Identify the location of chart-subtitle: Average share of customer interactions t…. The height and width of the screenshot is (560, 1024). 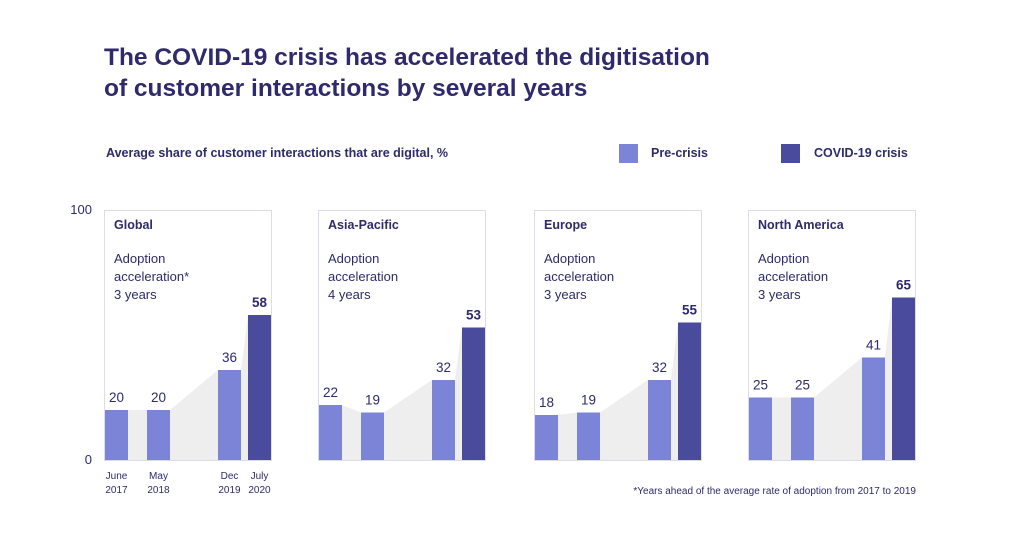
(277, 153).